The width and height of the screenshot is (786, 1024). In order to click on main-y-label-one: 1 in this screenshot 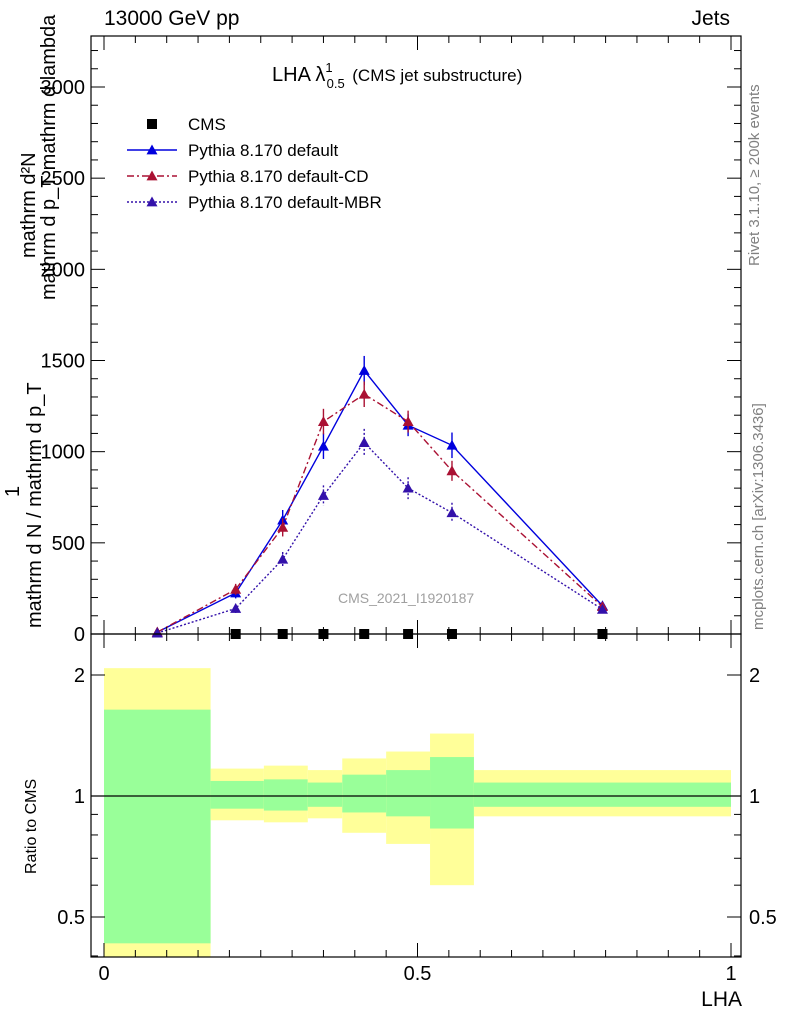, I will do `click(13, 491)`.